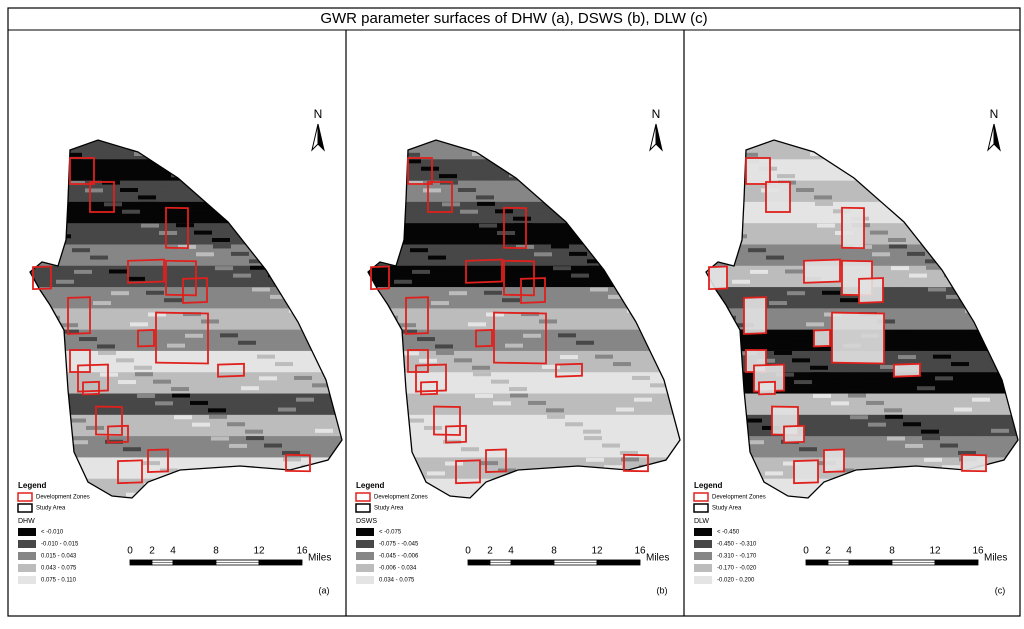  Describe the element at coordinates (63, 498) in the screenshot. I see `legend-item: Development Zones` at that location.